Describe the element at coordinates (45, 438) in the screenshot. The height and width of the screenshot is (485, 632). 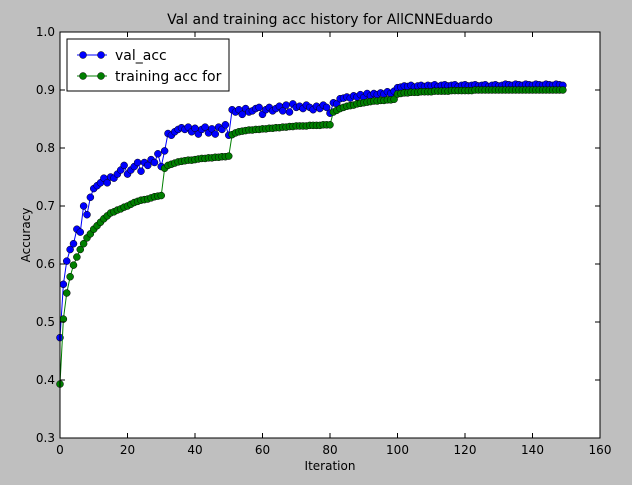
I see `y-tick-label: 0.3` at that location.